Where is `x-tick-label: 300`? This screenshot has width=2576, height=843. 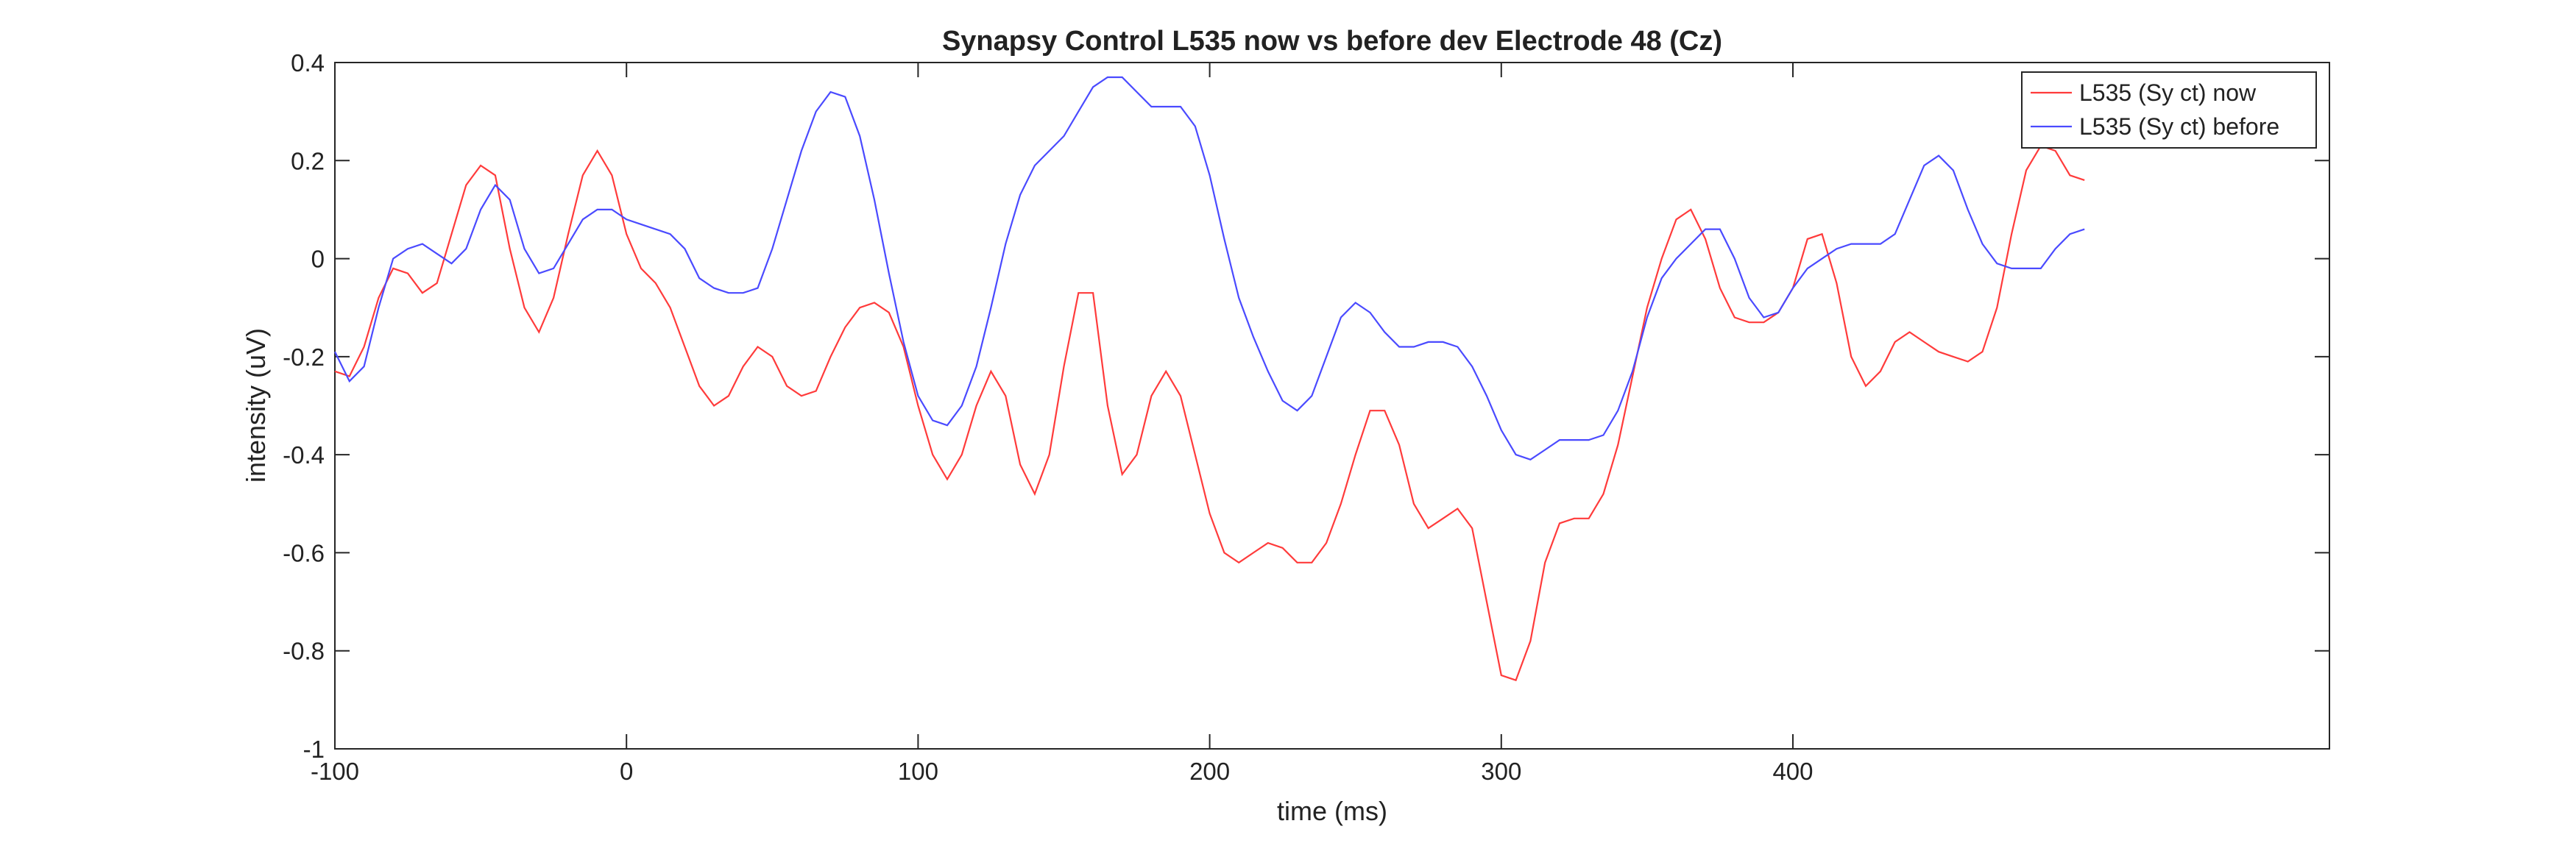
x-tick-label: 300 is located at coordinates (1501, 771).